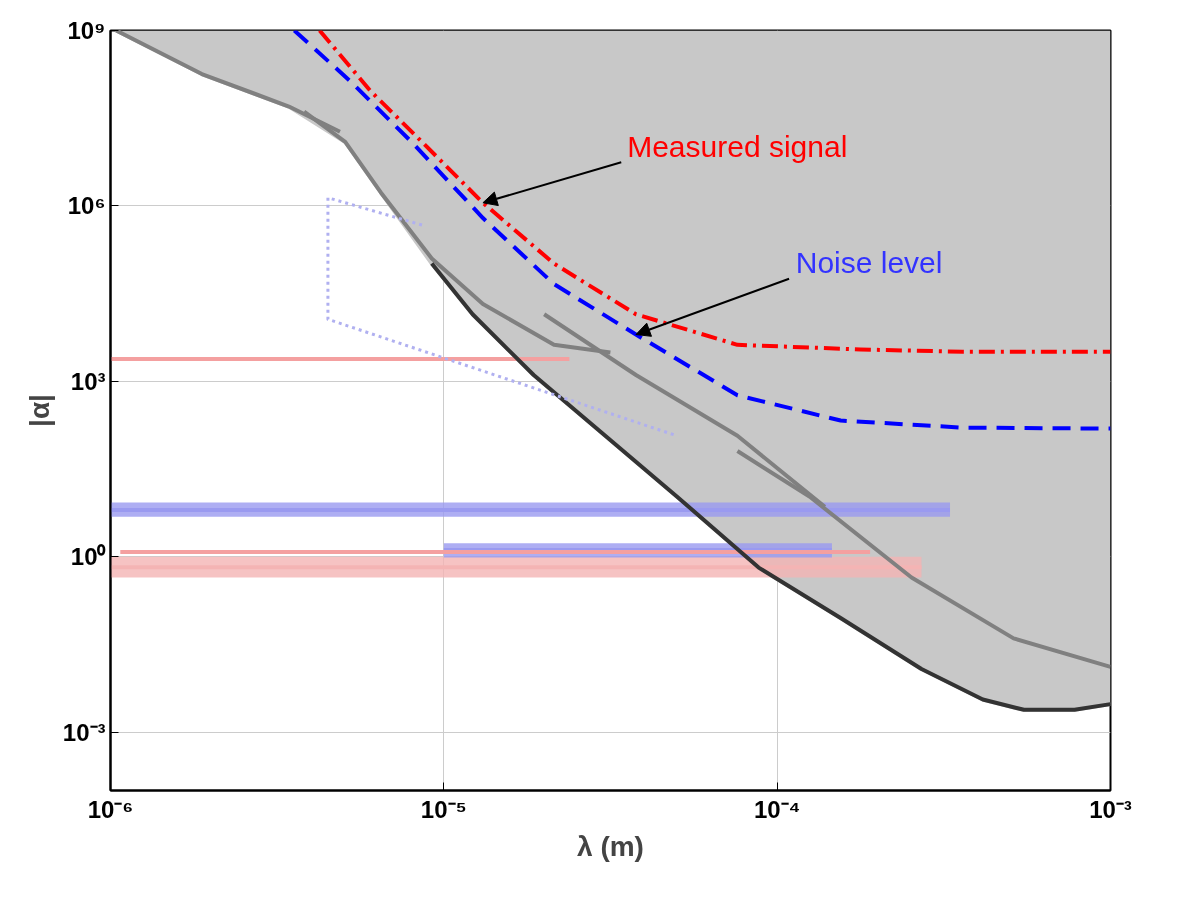 The height and width of the screenshot is (914, 1178). I want to click on y-tick-label: 10⁻³, so click(84, 732).